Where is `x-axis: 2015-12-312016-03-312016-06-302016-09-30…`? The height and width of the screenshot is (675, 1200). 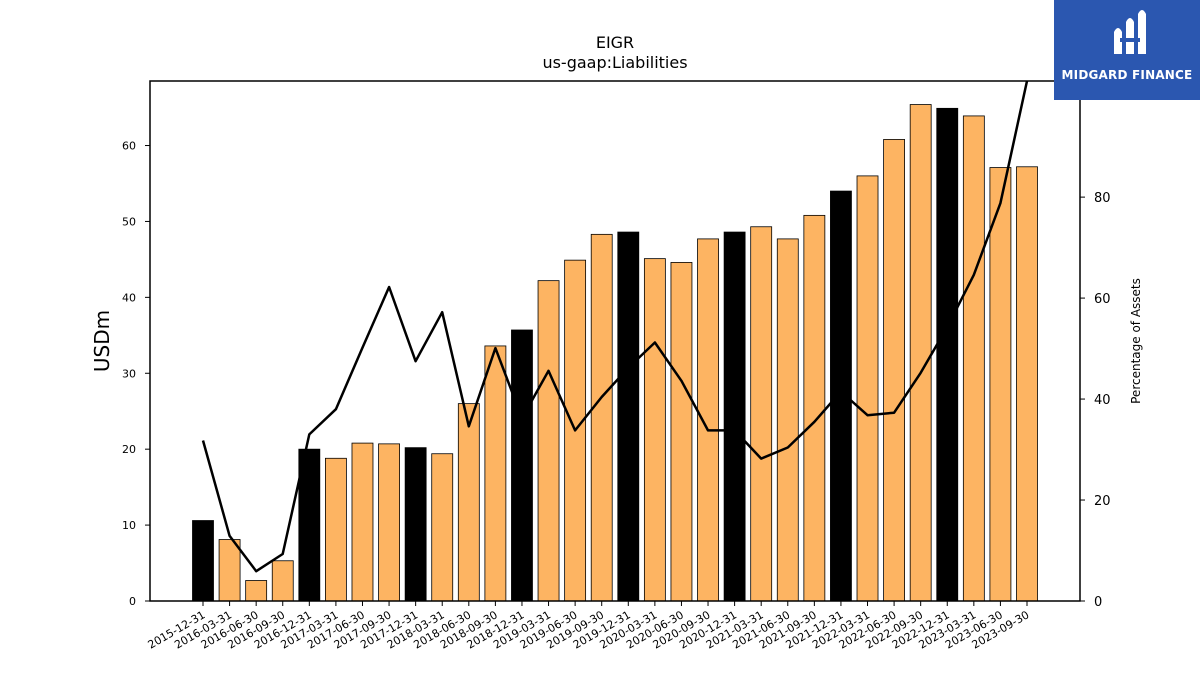 x-axis: 2015-12-312016-03-312016-06-302016-09-30… is located at coordinates (589, 626).